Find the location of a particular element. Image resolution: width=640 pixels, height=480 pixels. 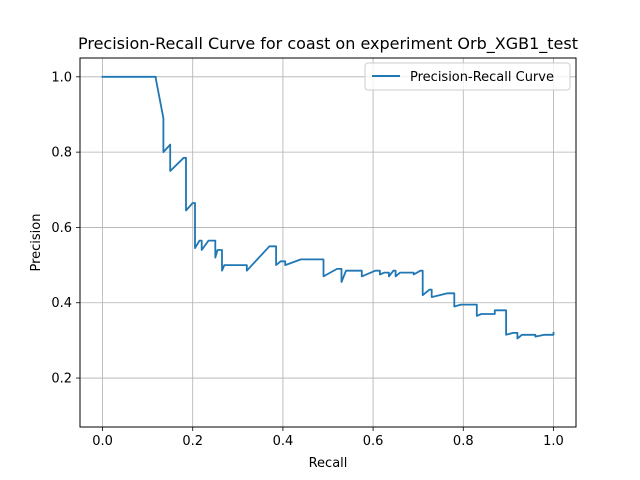

x-tick-label: 0.2 is located at coordinates (192, 441).